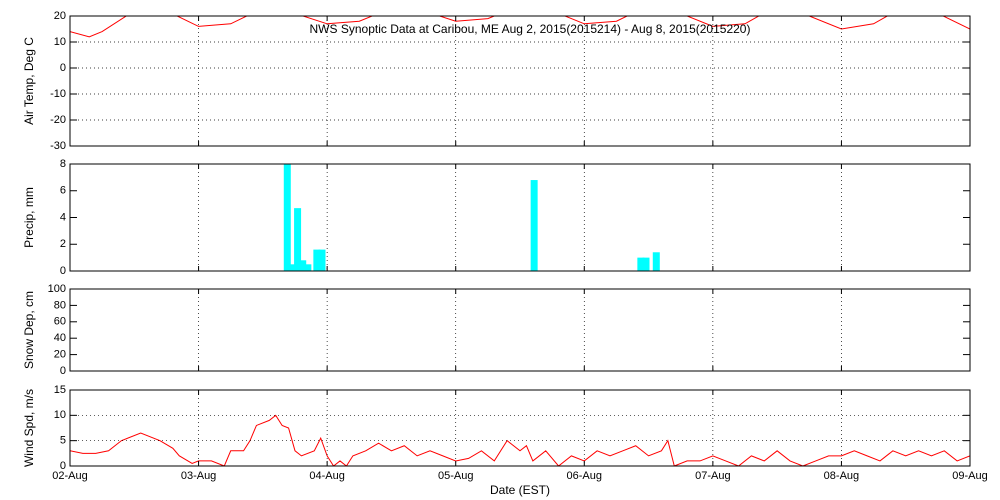  I want to click on y-axis-label: Air Temp, Deg C, so click(29, 81).